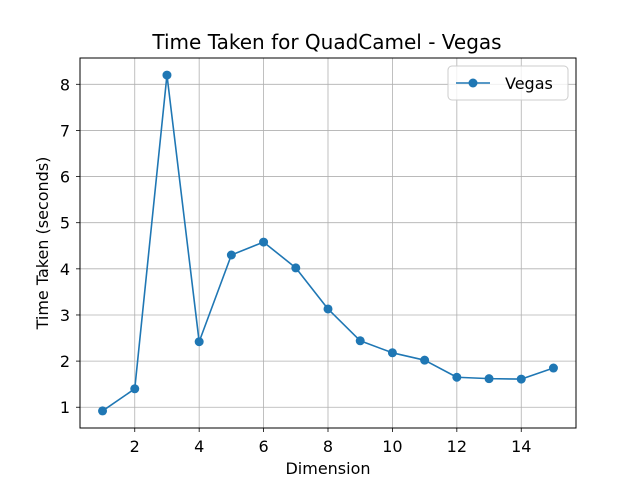  What do you see at coordinates (135, 446) in the screenshot?
I see `x-tick-label: 2` at bounding box center [135, 446].